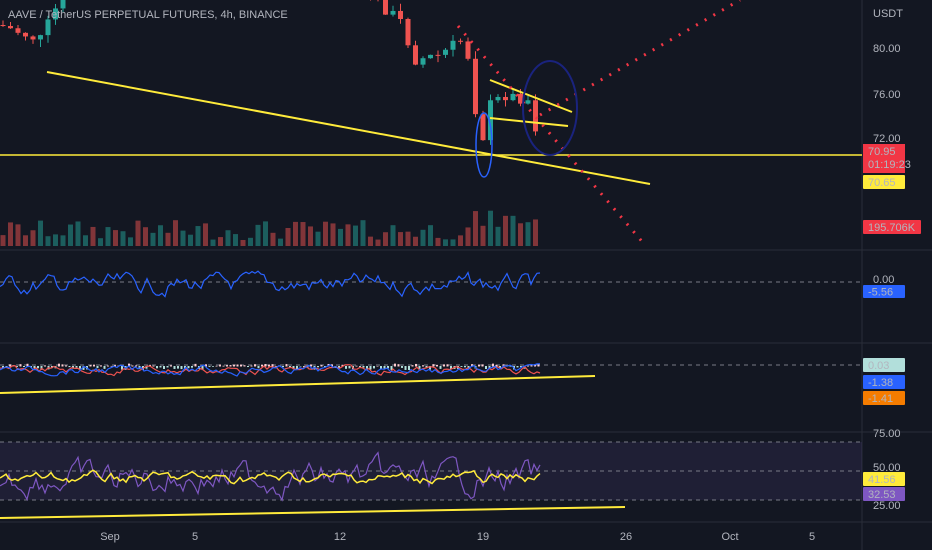 The width and height of the screenshot is (932, 550). Describe the element at coordinates (884, 365) in the screenshot. I see `hist-badge-bg` at that location.